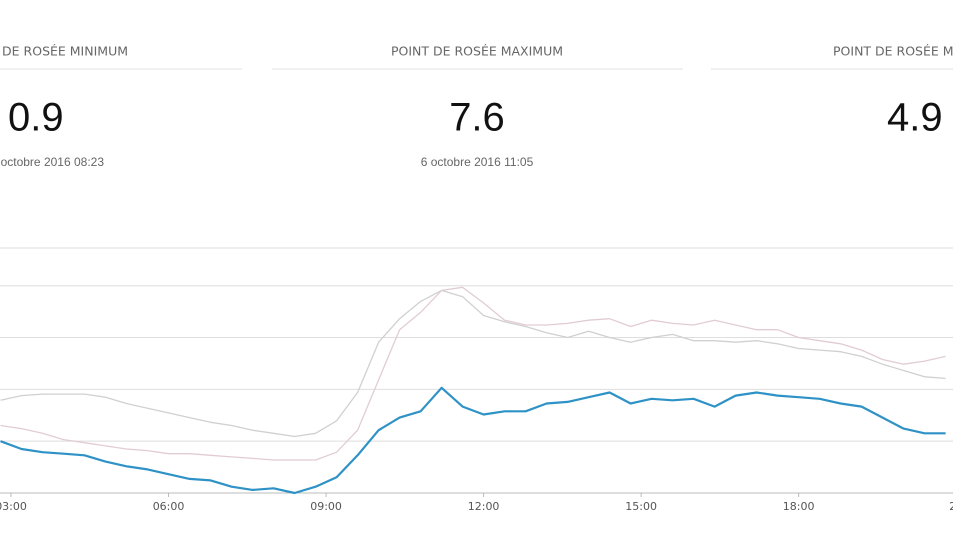 This screenshot has height=536, width=953. I want to click on panel-date: octobre 2016 08:23, so click(53, 162).